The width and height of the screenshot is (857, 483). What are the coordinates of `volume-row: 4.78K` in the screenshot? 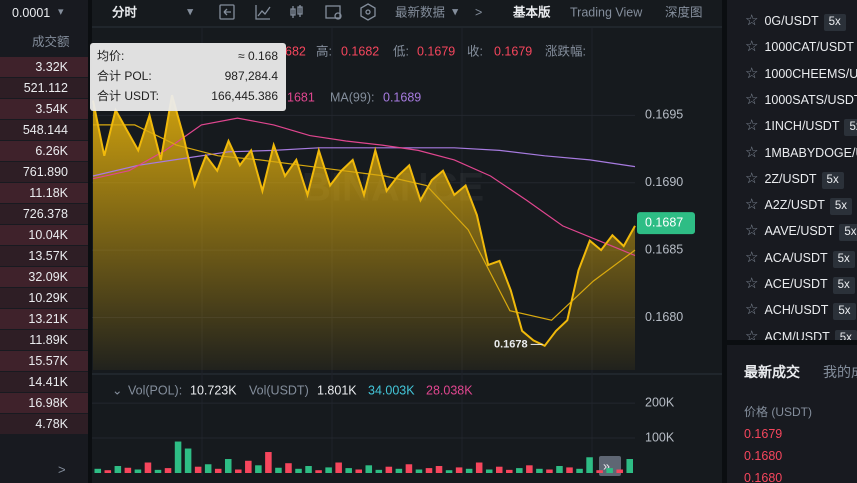 It's located at (44, 424).